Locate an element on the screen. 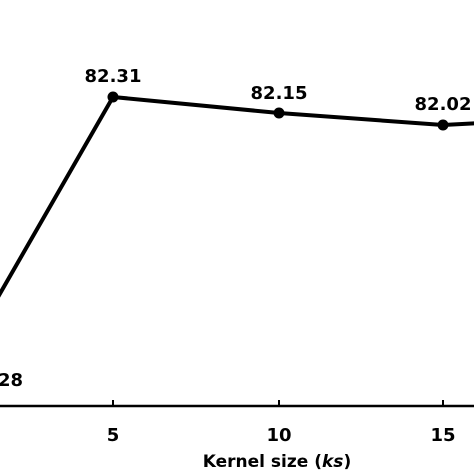  x-tick-label-15: 15 is located at coordinates (442, 435).